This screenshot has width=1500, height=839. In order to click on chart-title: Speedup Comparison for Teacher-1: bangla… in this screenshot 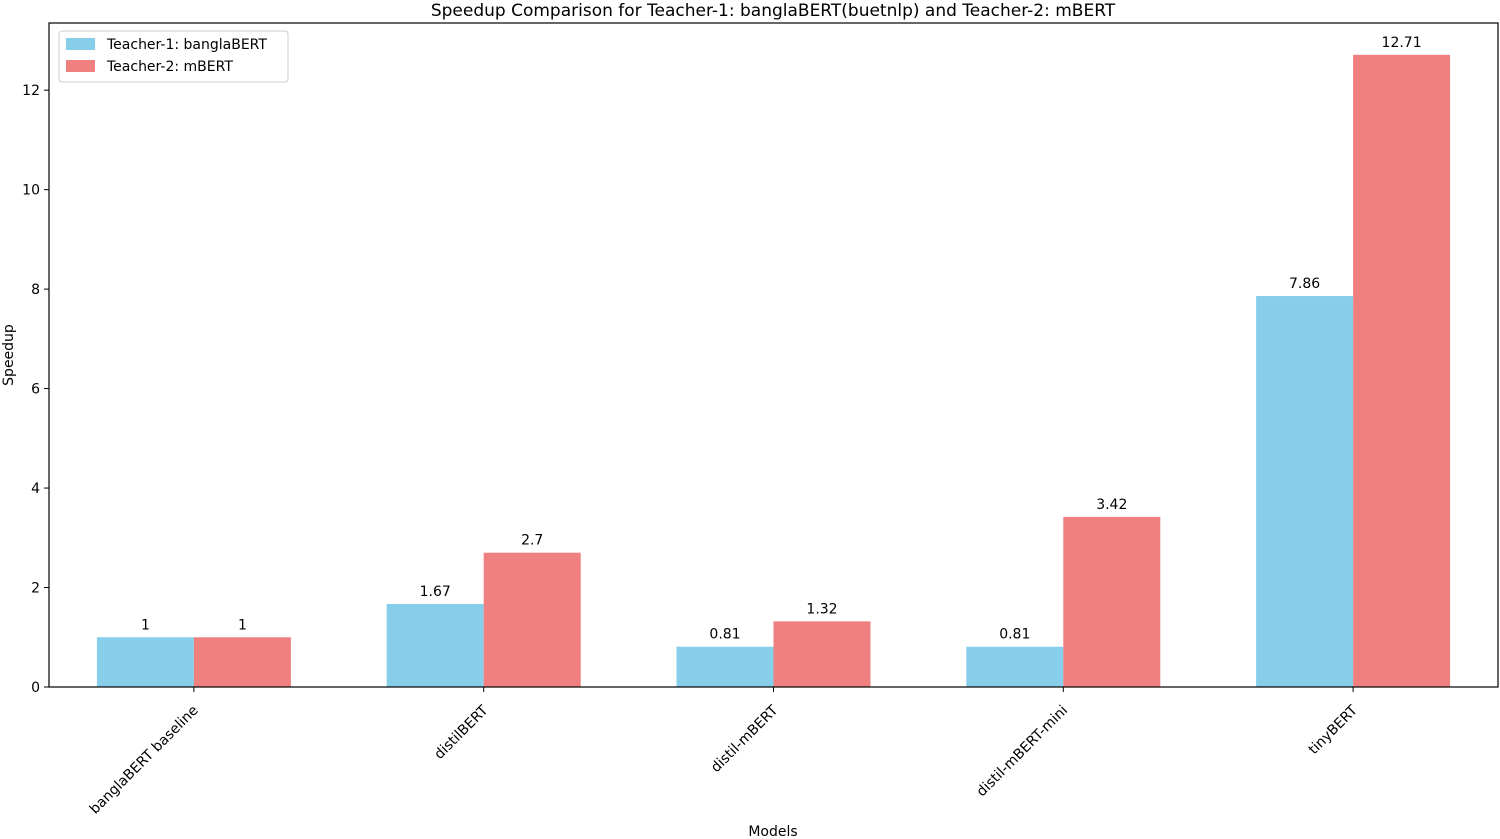, I will do `click(773, 11)`.